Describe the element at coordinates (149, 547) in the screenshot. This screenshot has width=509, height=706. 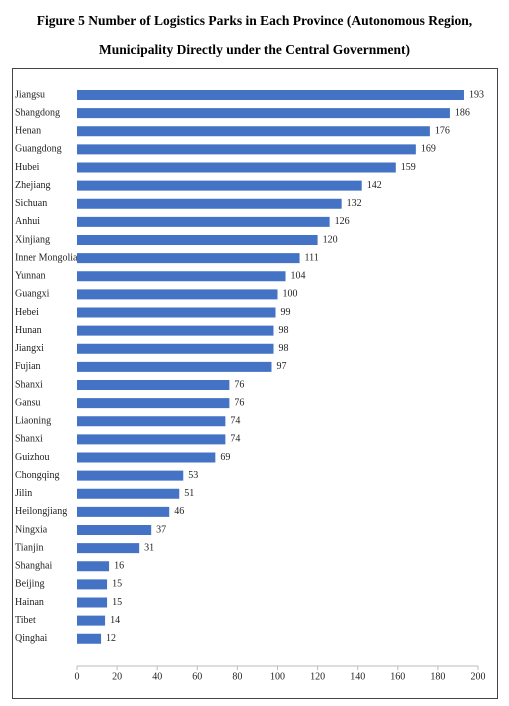
I see `value-label: 31` at that location.